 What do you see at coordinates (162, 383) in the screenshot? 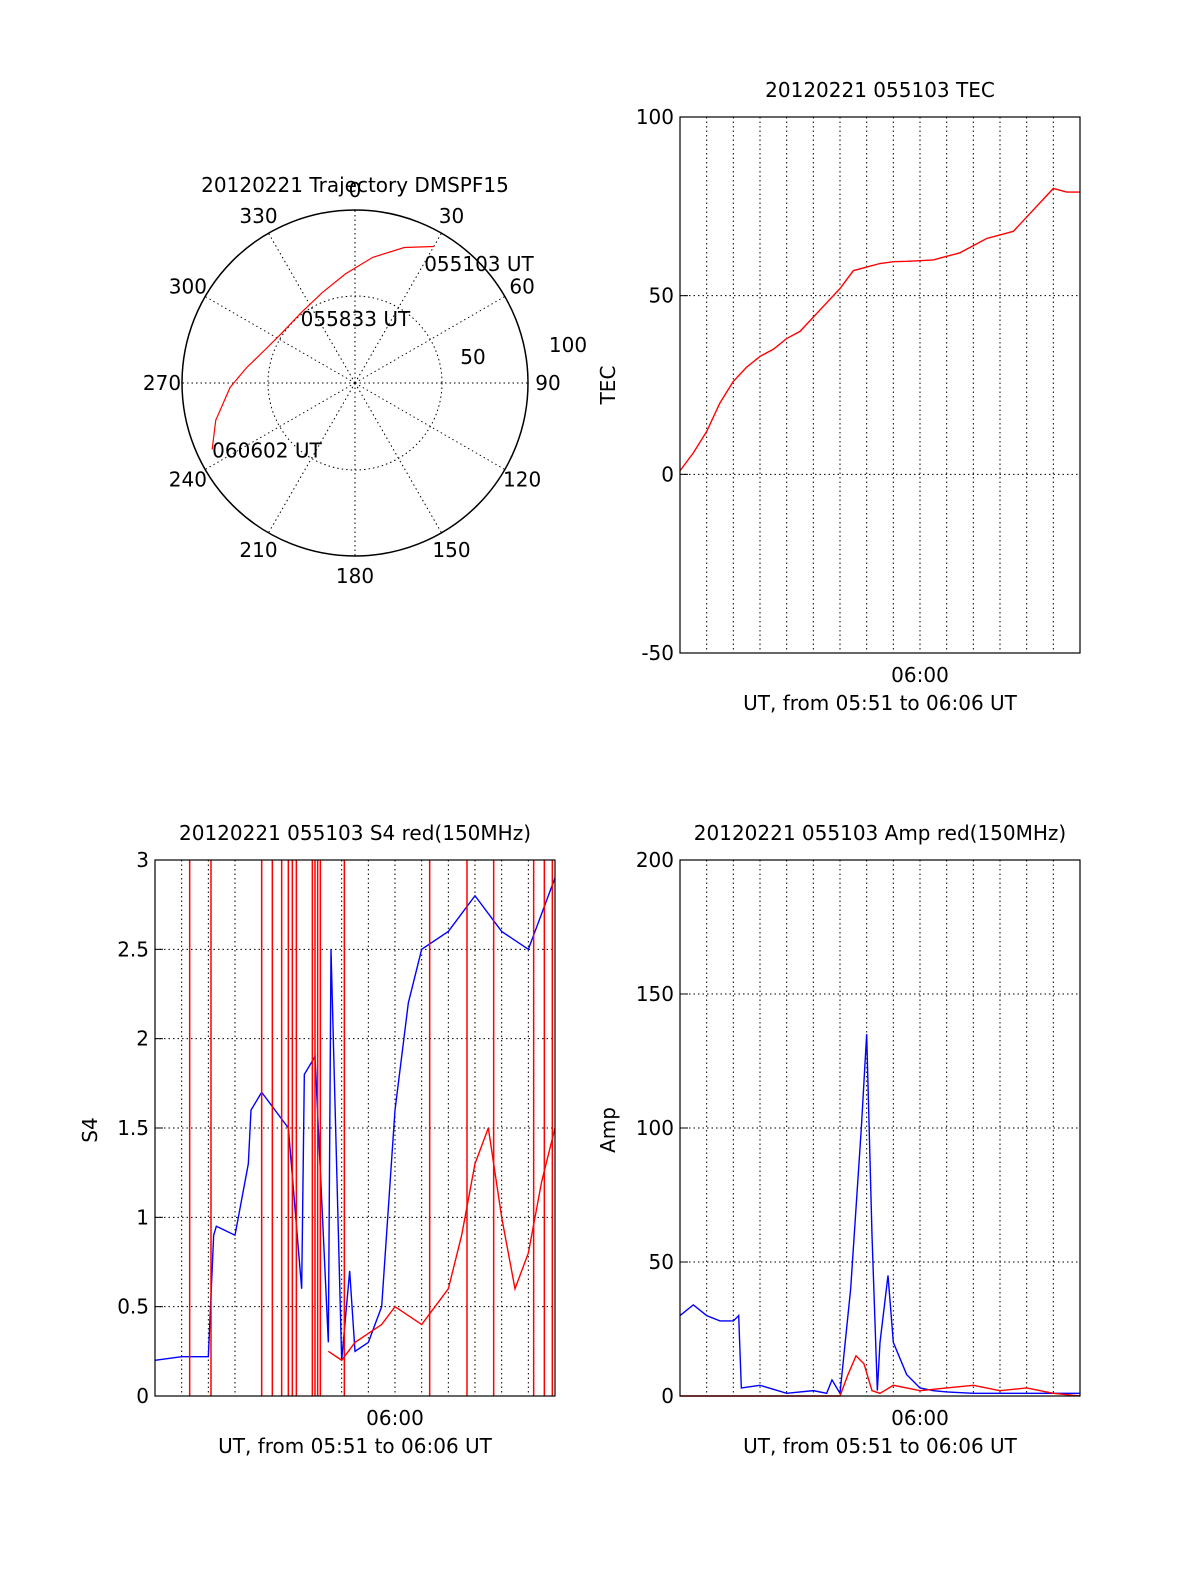
I see `azimuth-label: 270` at bounding box center [162, 383].